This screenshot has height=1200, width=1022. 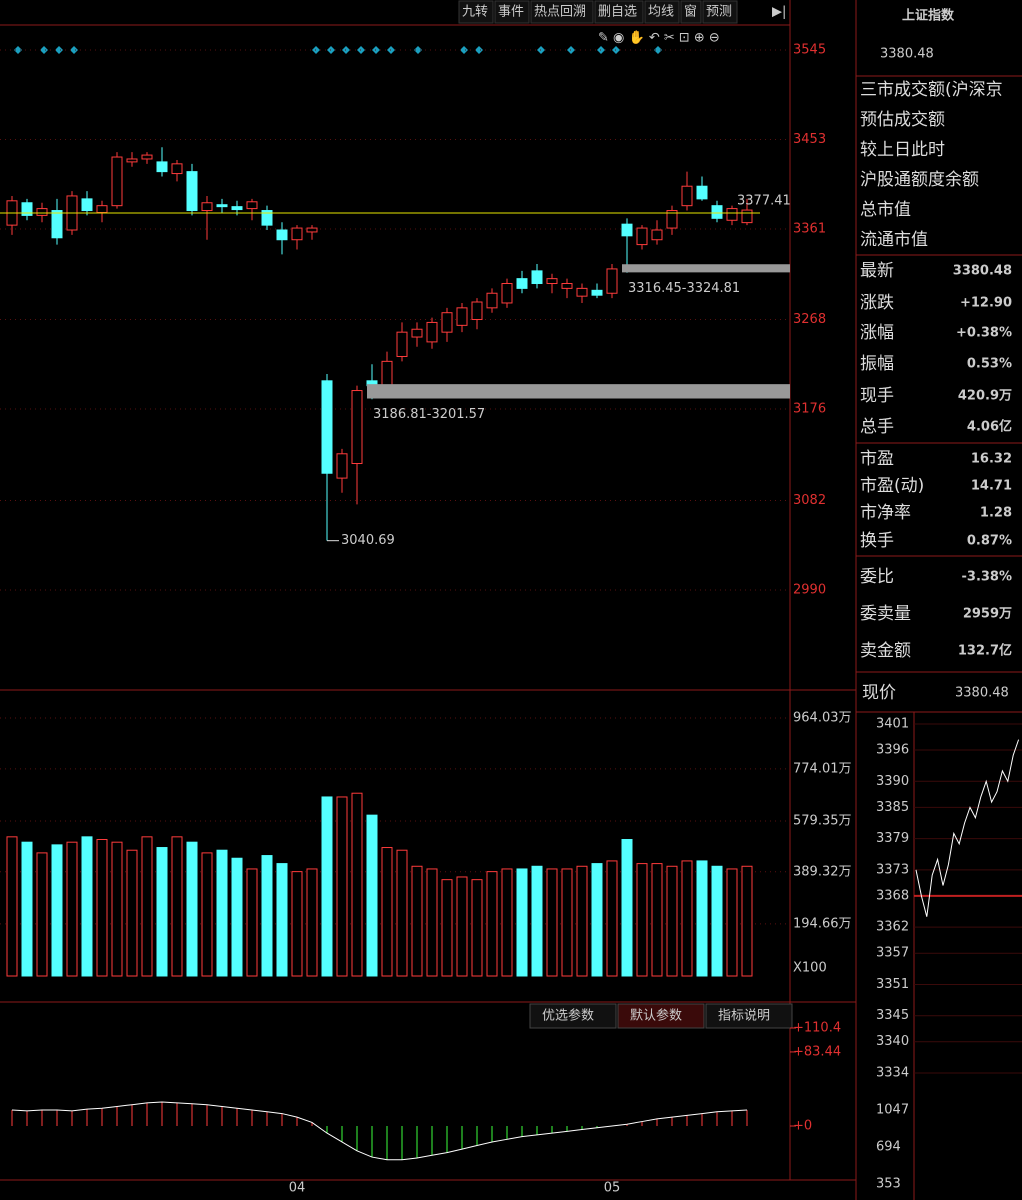 I want to click on toolbar-button-label: 删自选, so click(x=617, y=12).